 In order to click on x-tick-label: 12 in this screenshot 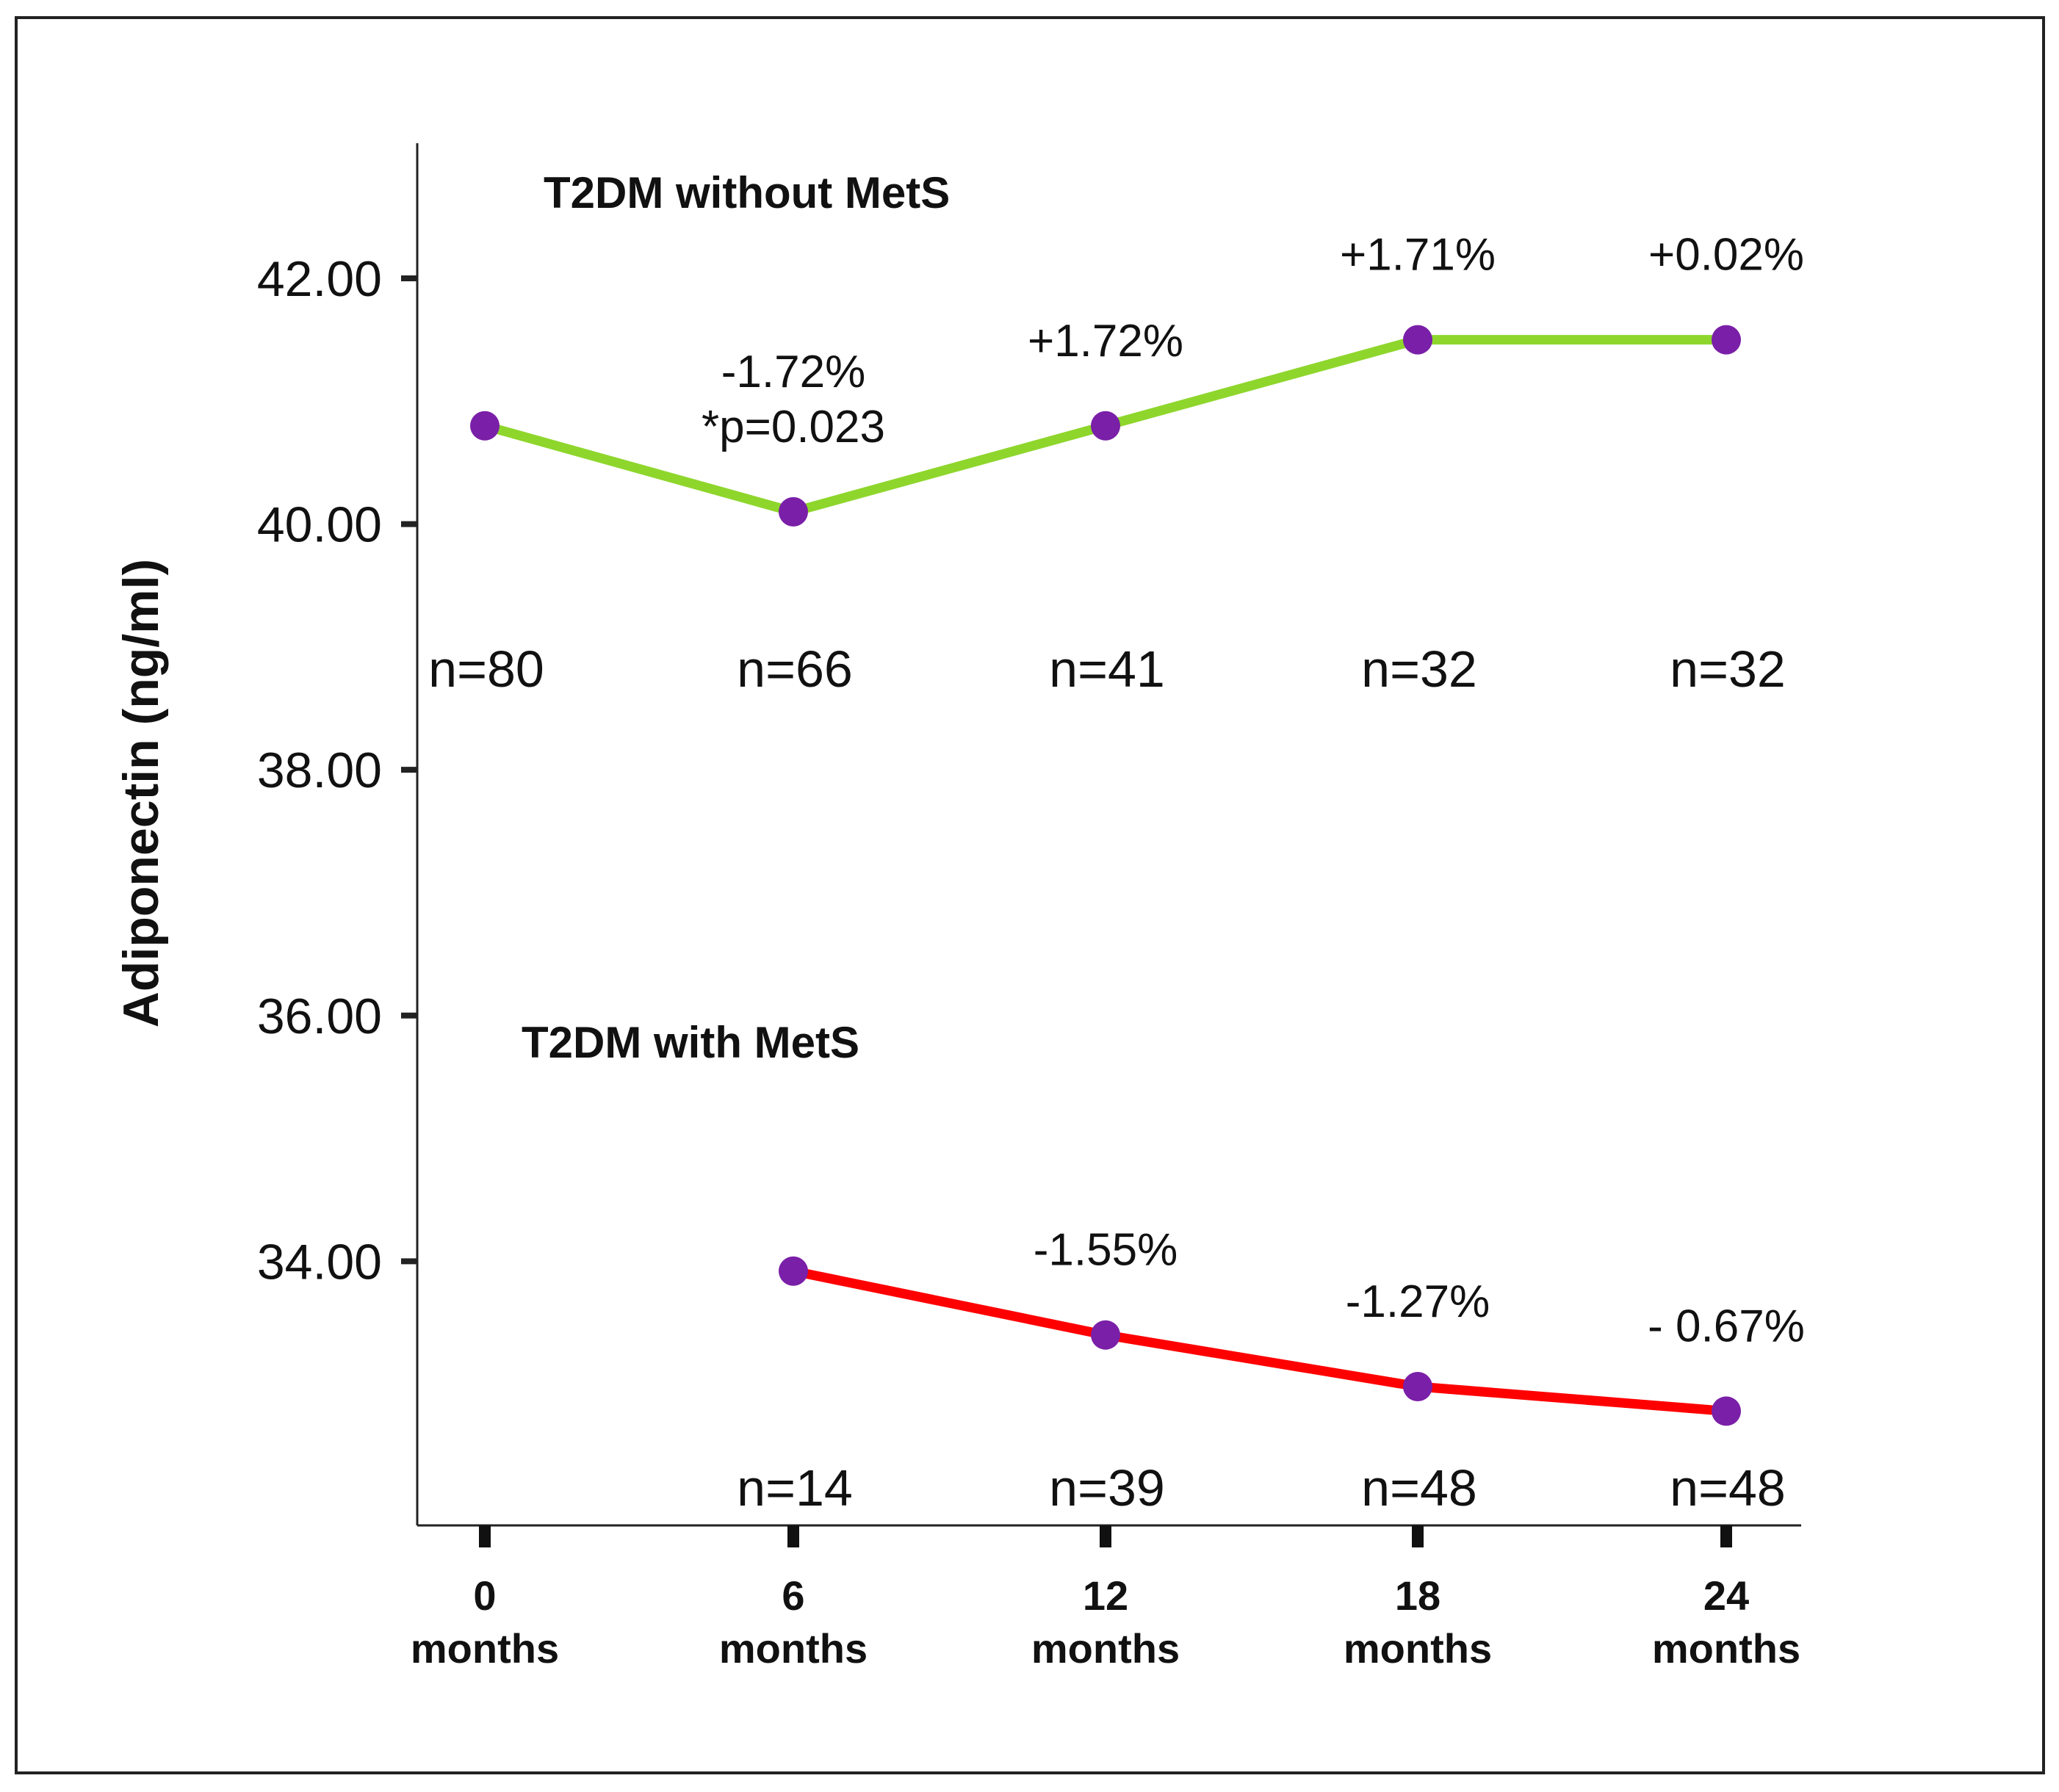, I will do `click(1105, 1595)`.